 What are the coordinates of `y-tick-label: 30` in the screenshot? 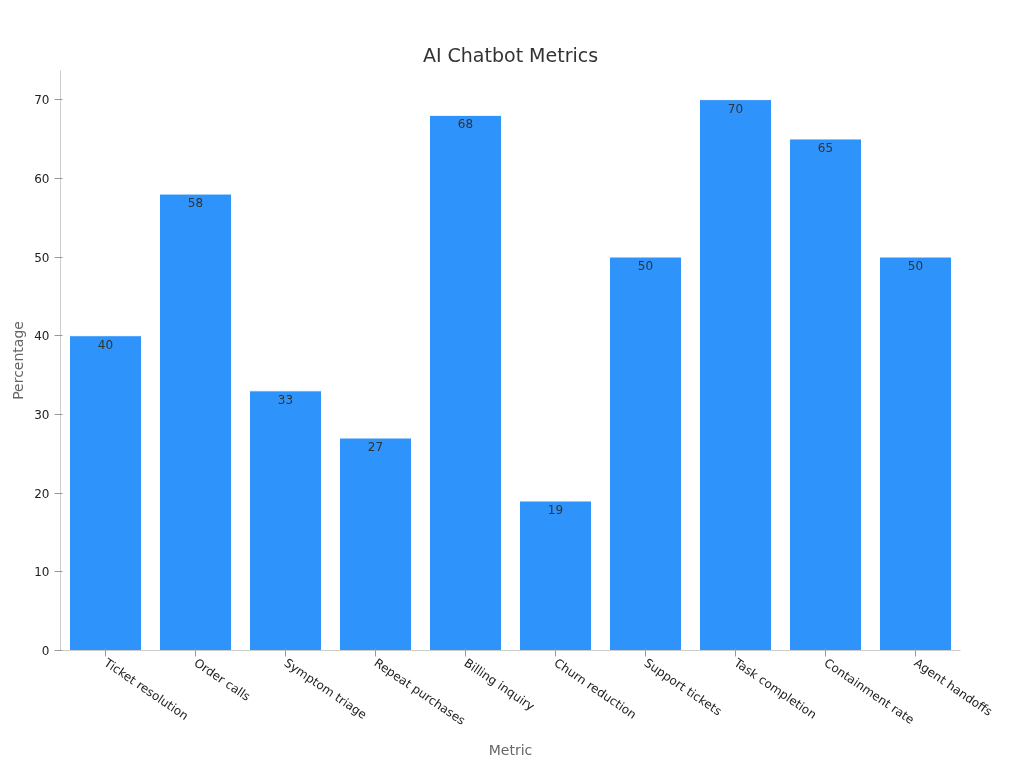 It's located at (42, 414).